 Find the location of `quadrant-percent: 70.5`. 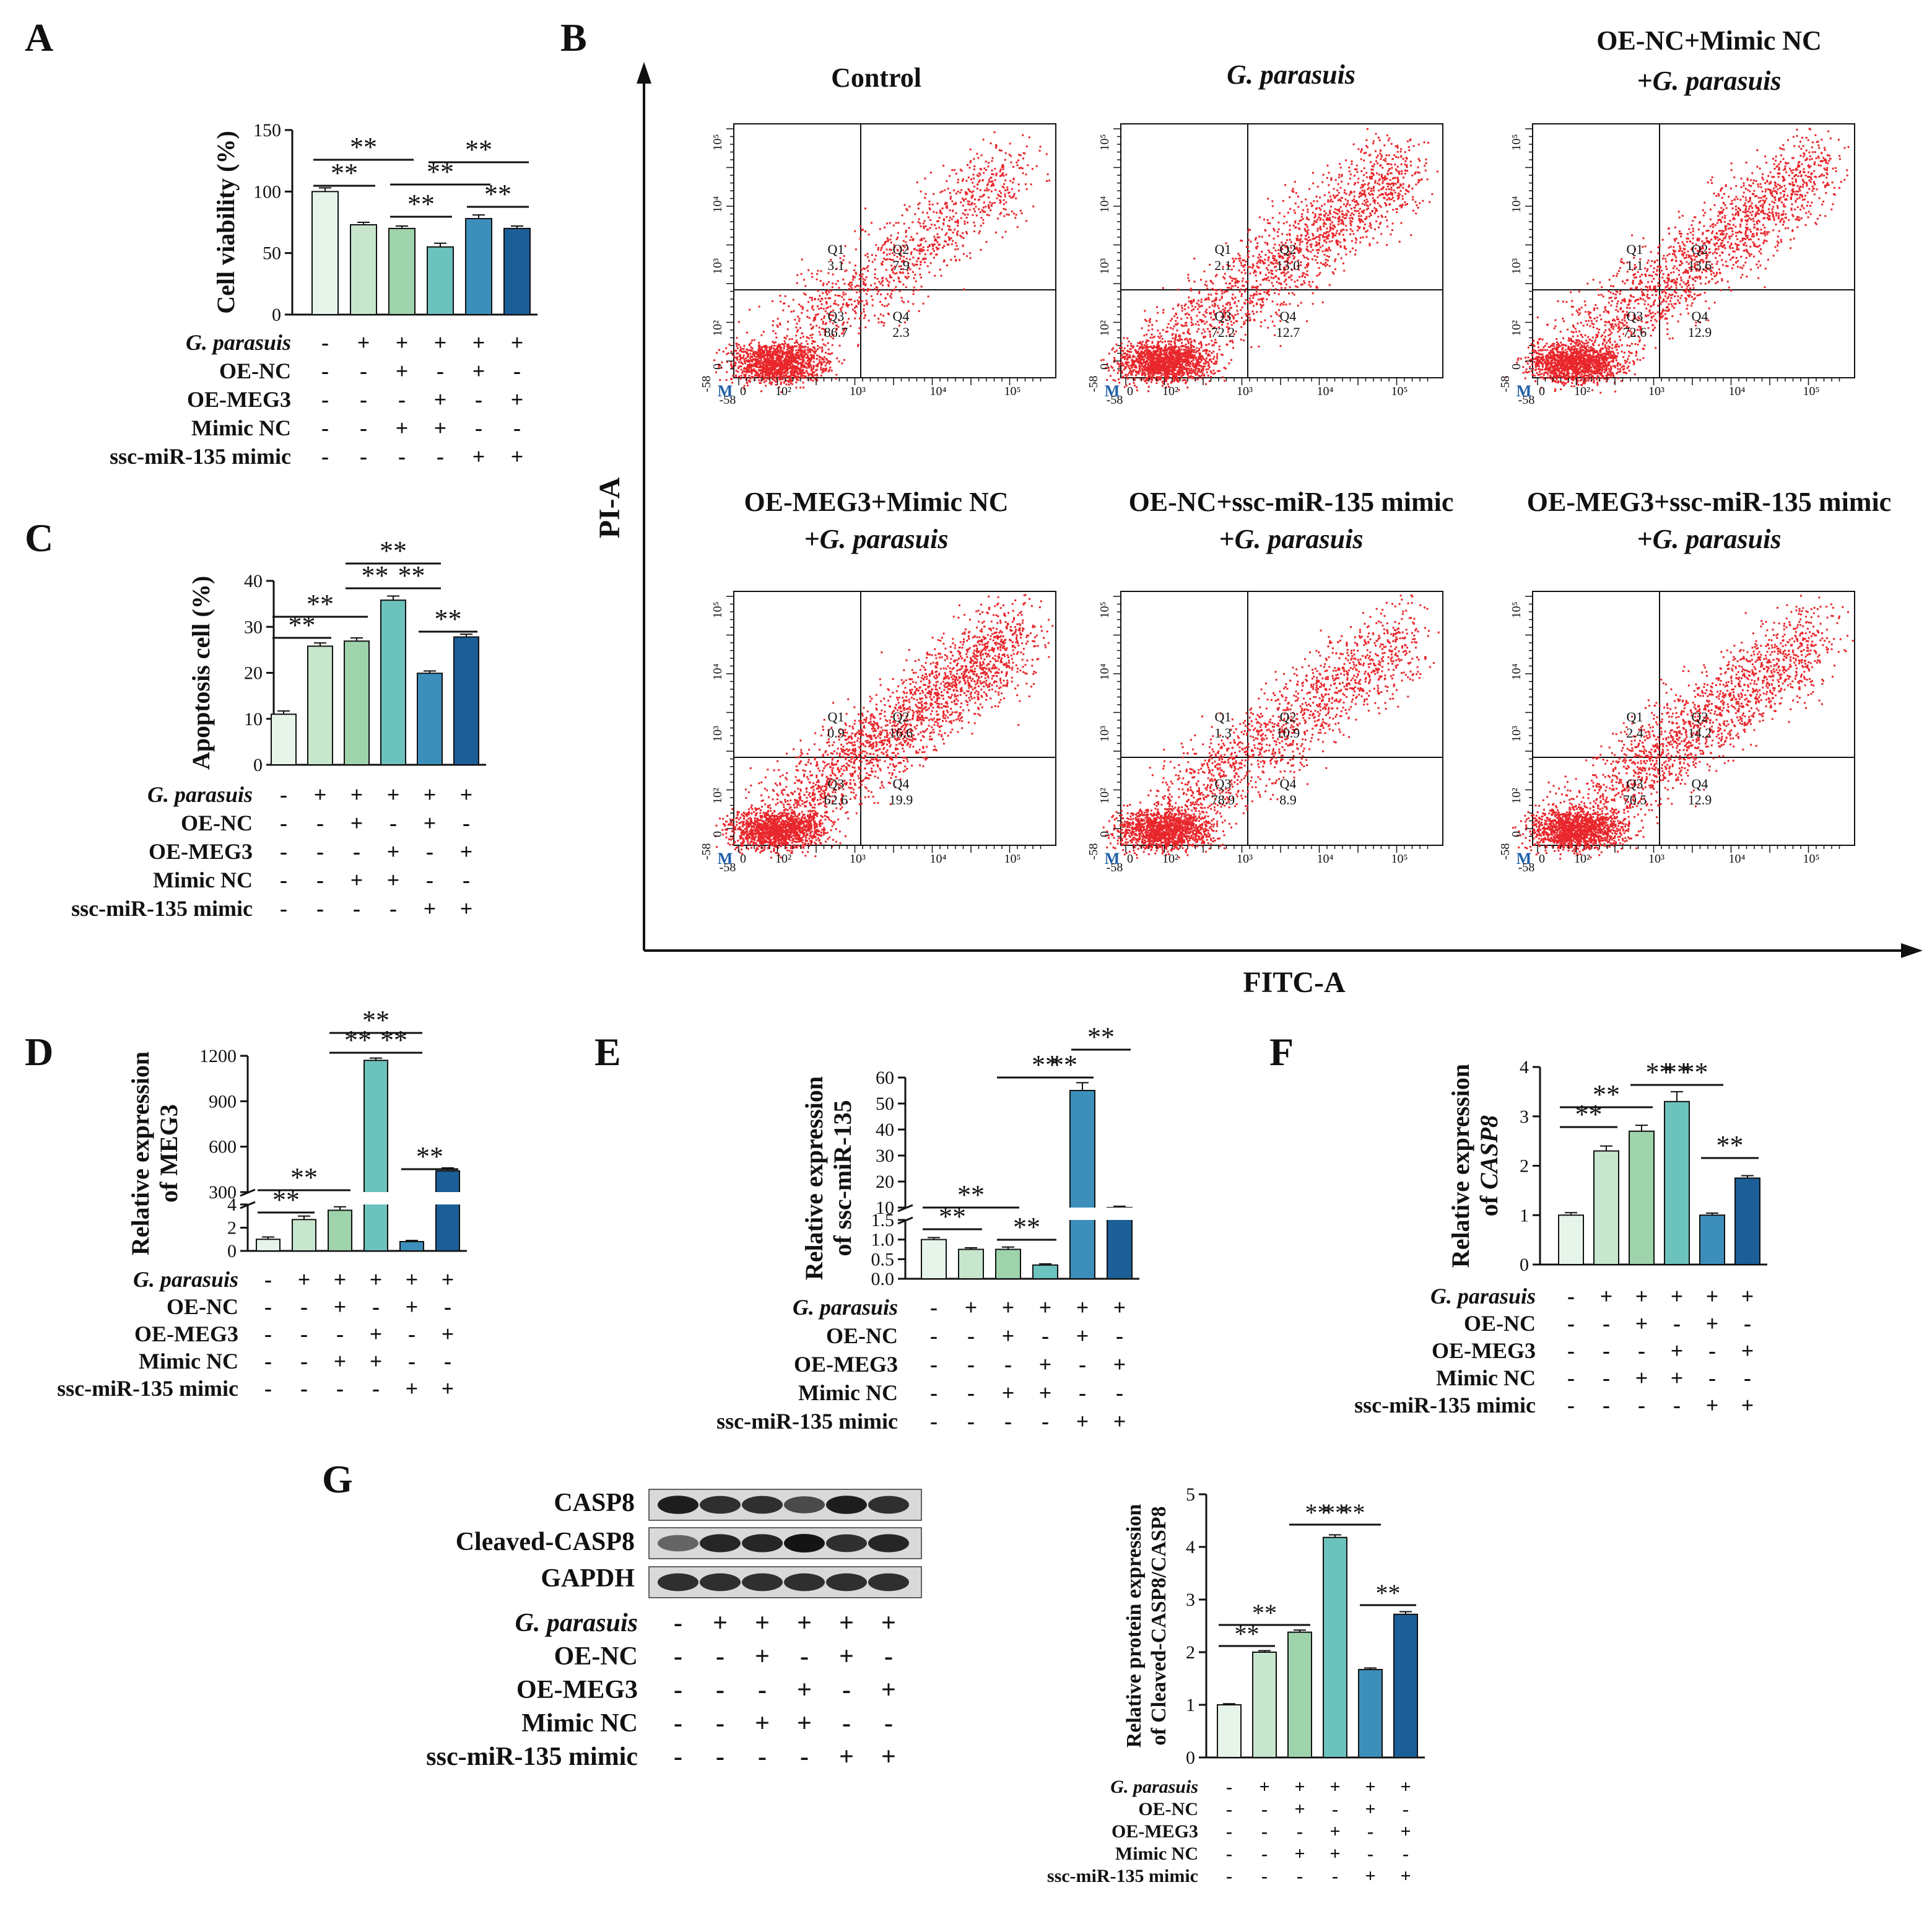

quadrant-percent: 70.5 is located at coordinates (1635, 800).